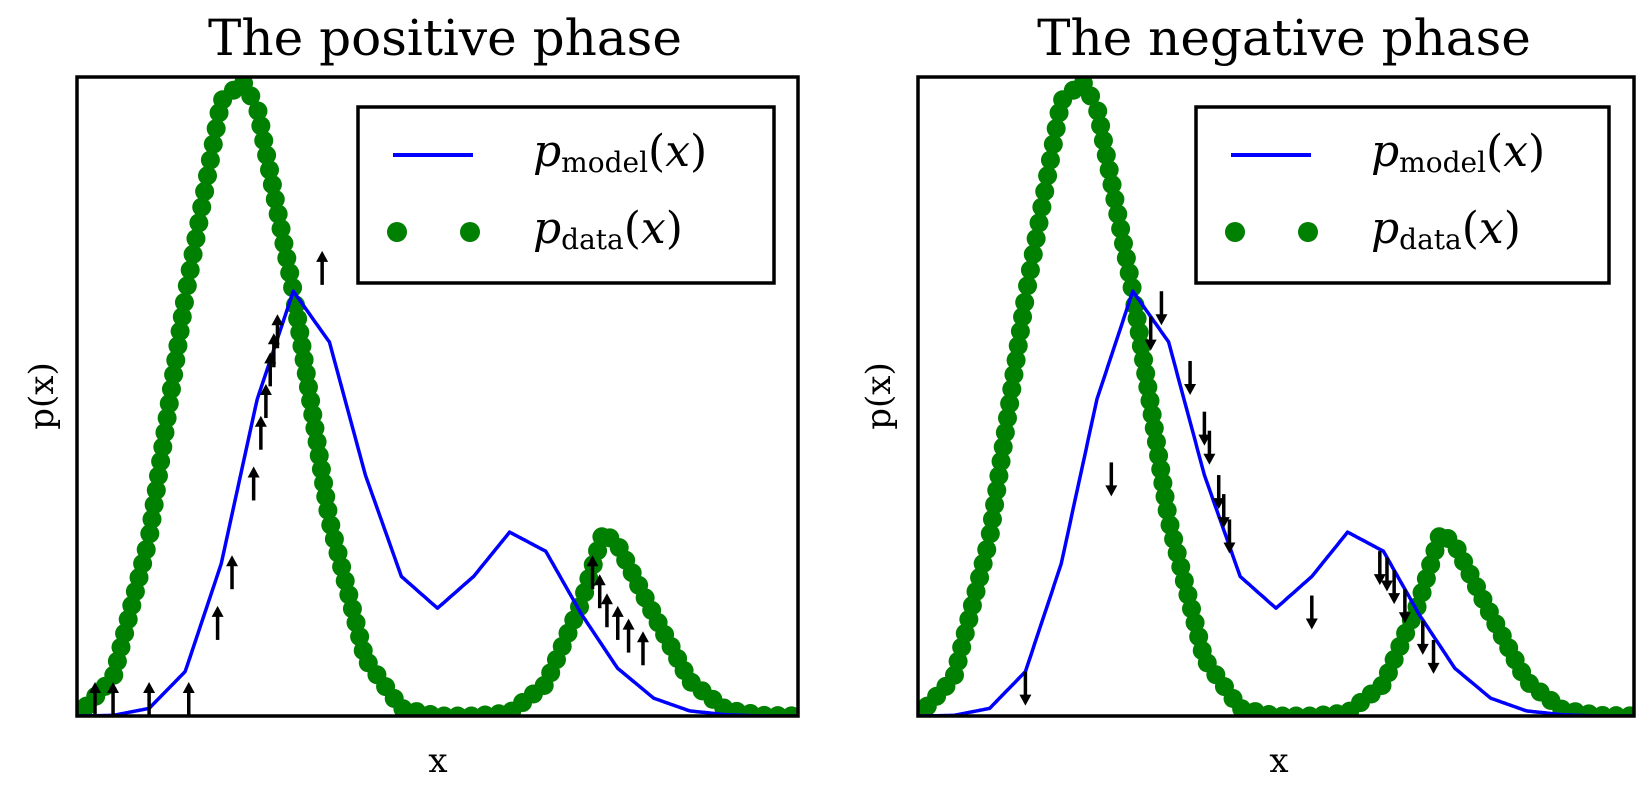  I want to click on legend-label-data: pdata(x), so click(1446, 229).